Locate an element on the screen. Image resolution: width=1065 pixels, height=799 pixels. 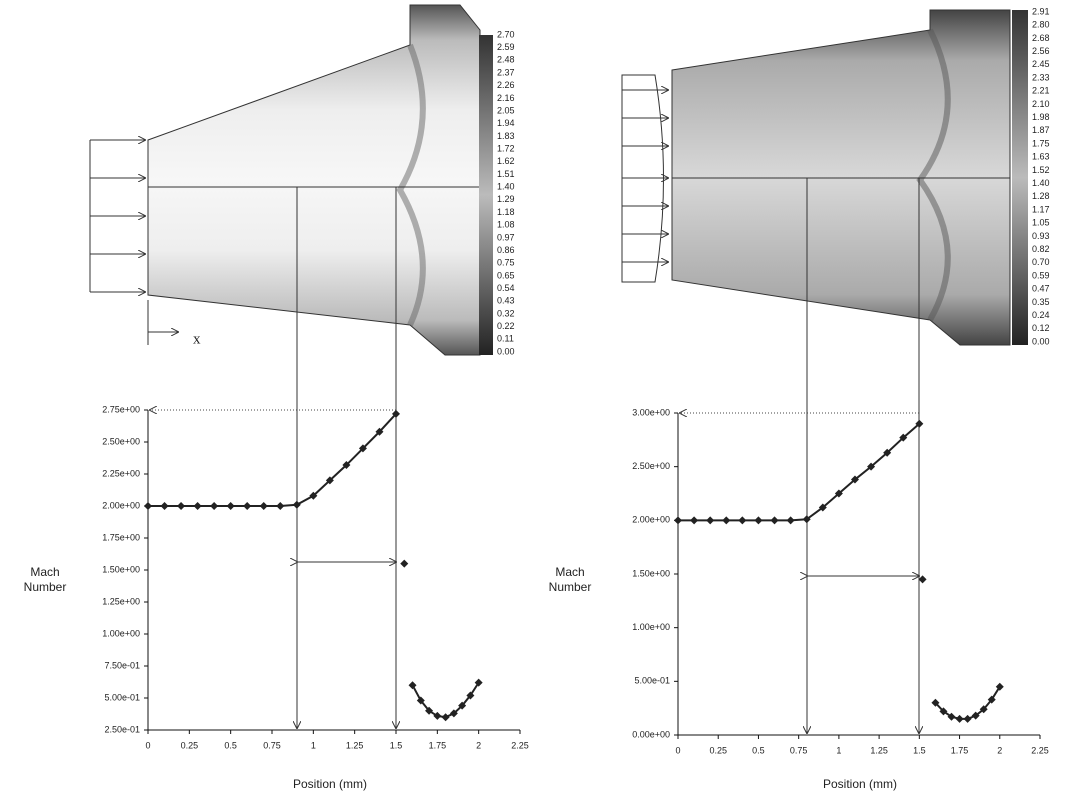
colorbar-label: 1.62 is located at coordinates (506, 161).